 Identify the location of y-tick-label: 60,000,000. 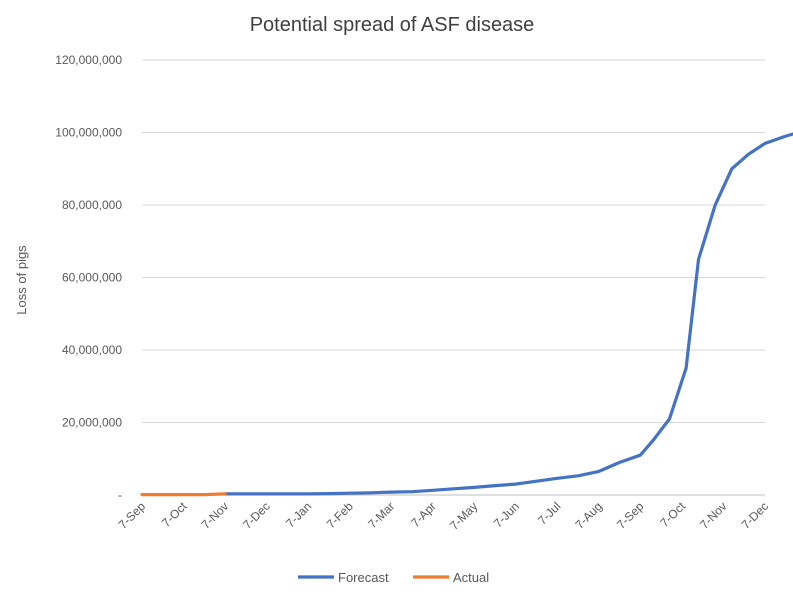
(92, 278).